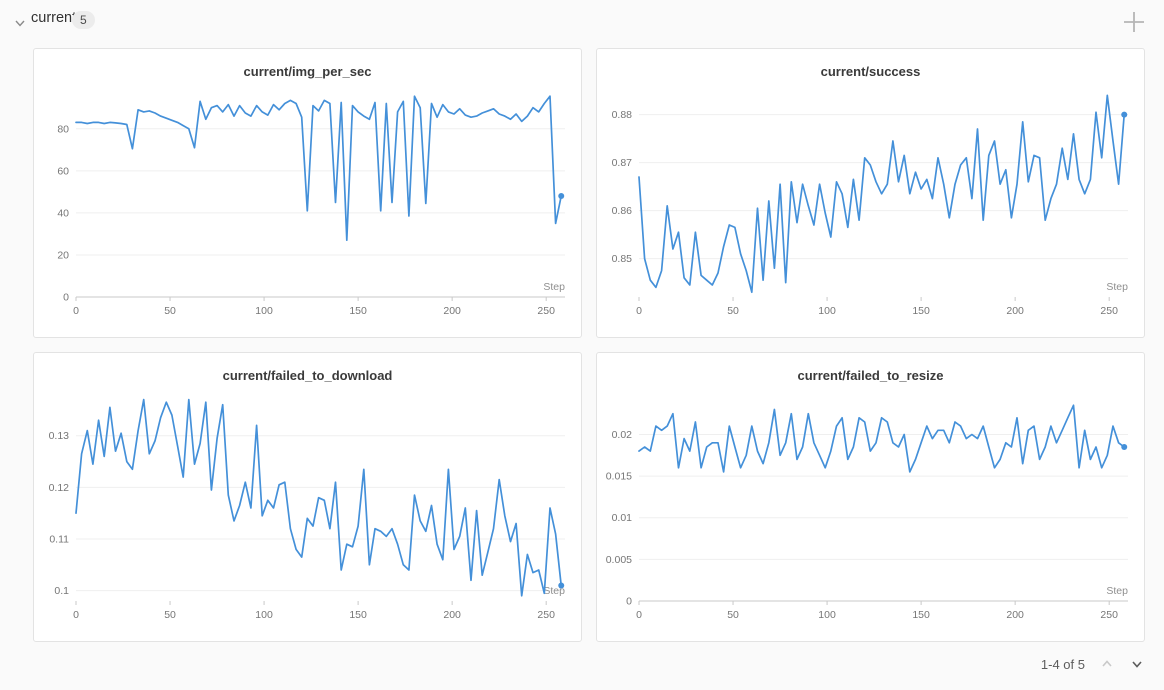  Describe the element at coordinates (622, 115) in the screenshot. I see `svg-text: 0.88` at that location.